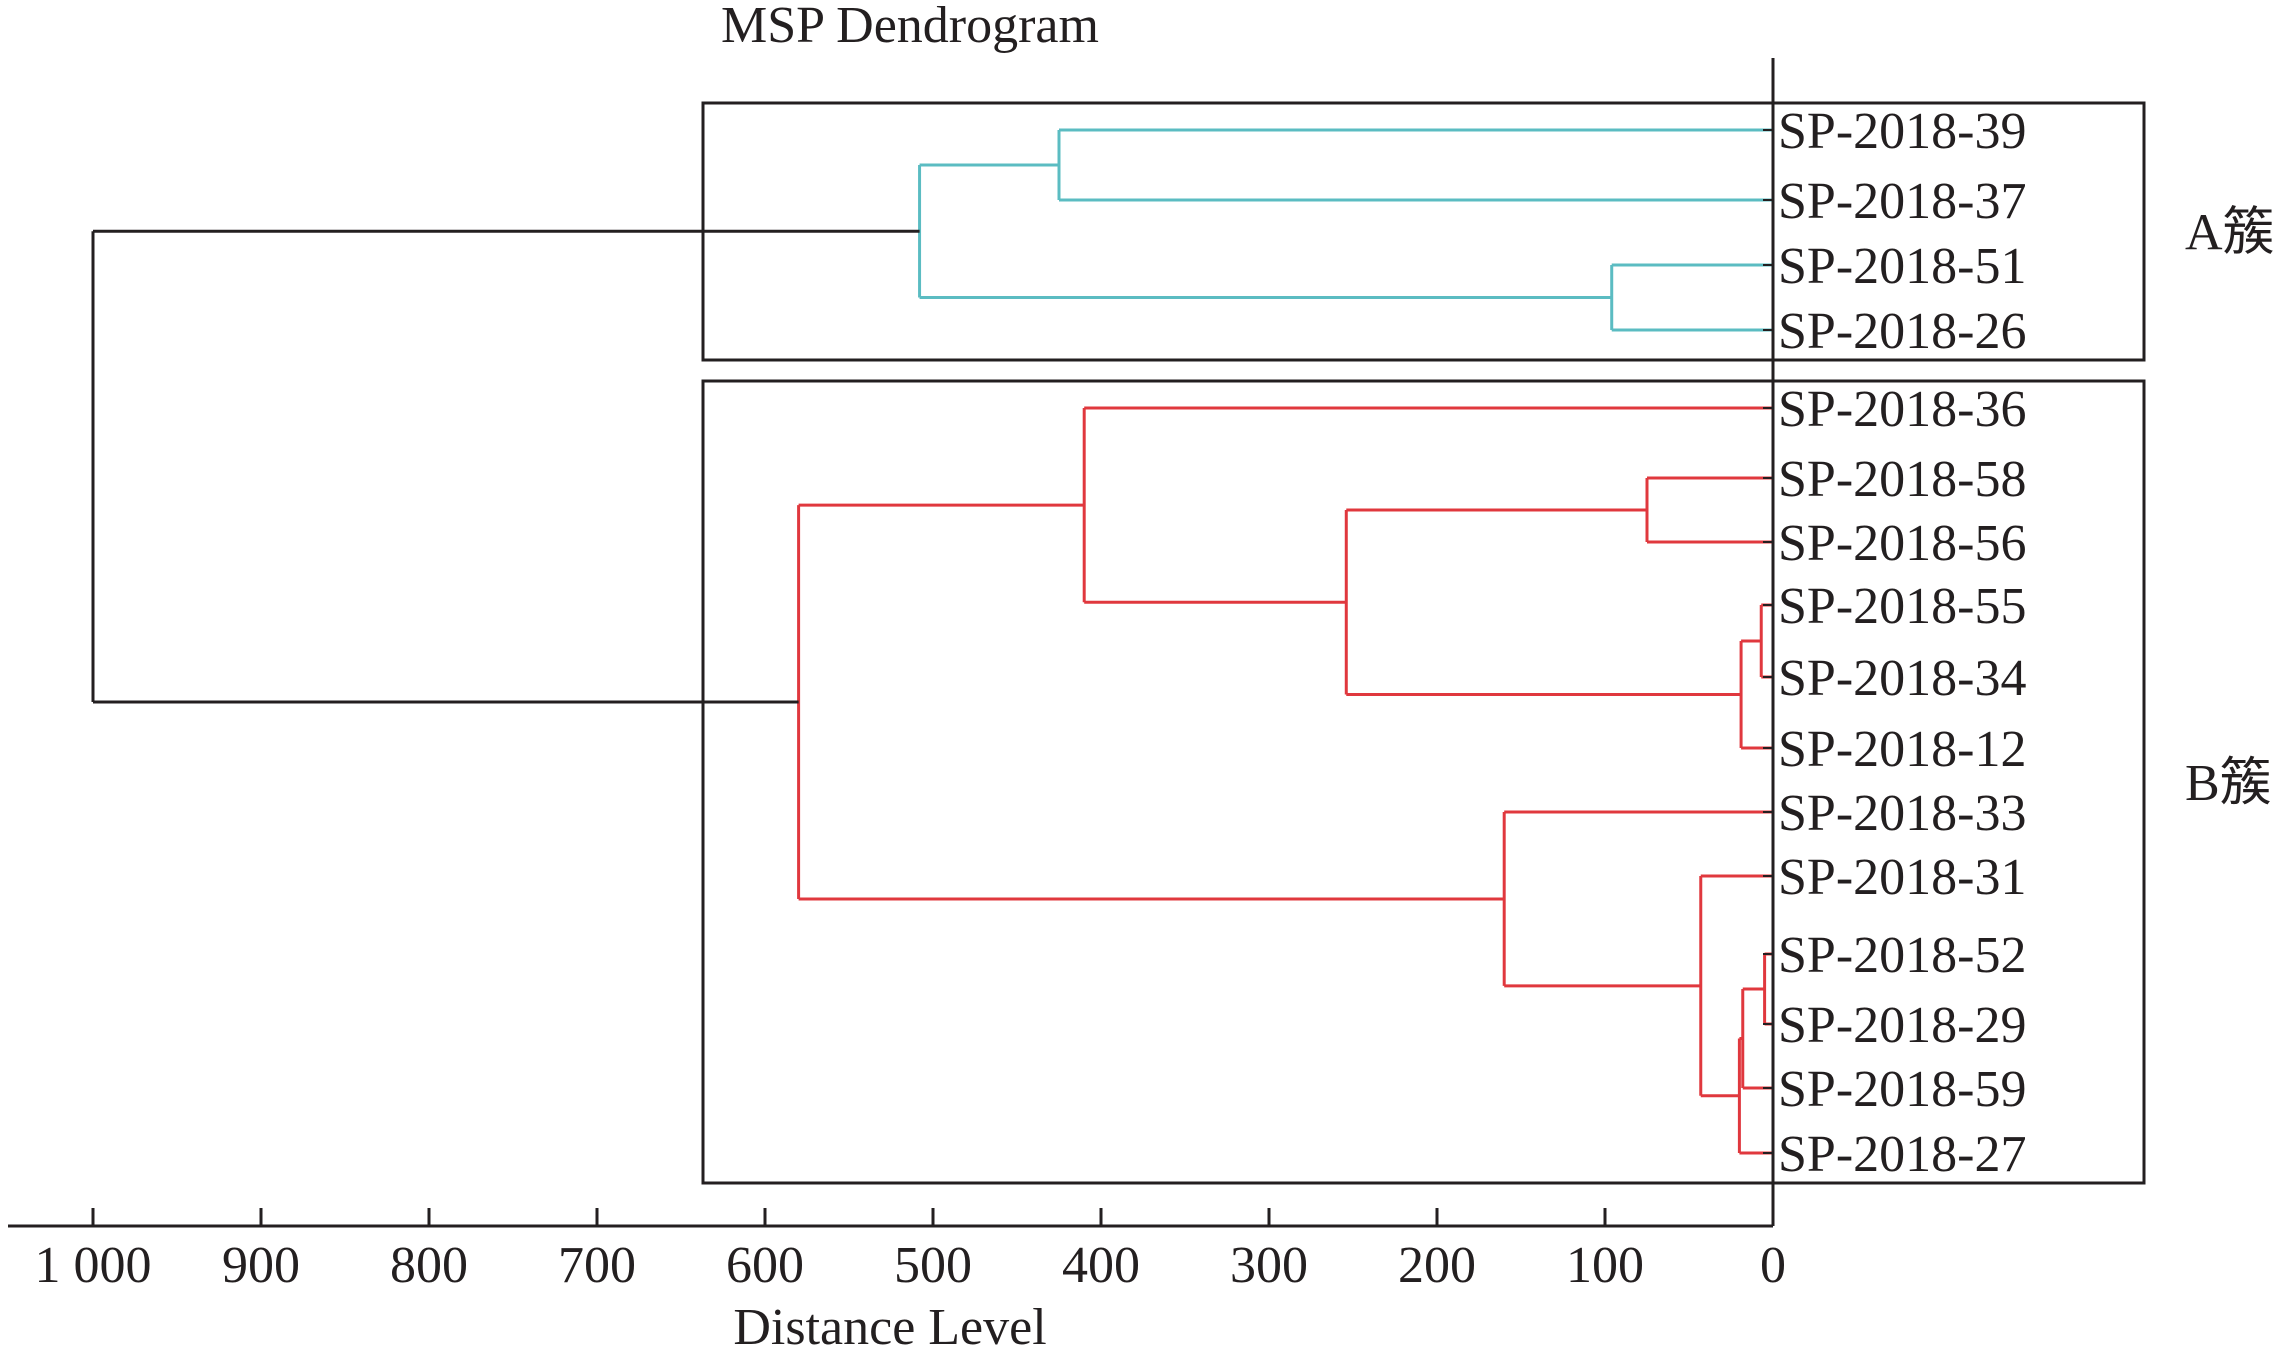  What do you see at coordinates (933, 1265) in the screenshot?
I see `x-tick-label: 500` at bounding box center [933, 1265].